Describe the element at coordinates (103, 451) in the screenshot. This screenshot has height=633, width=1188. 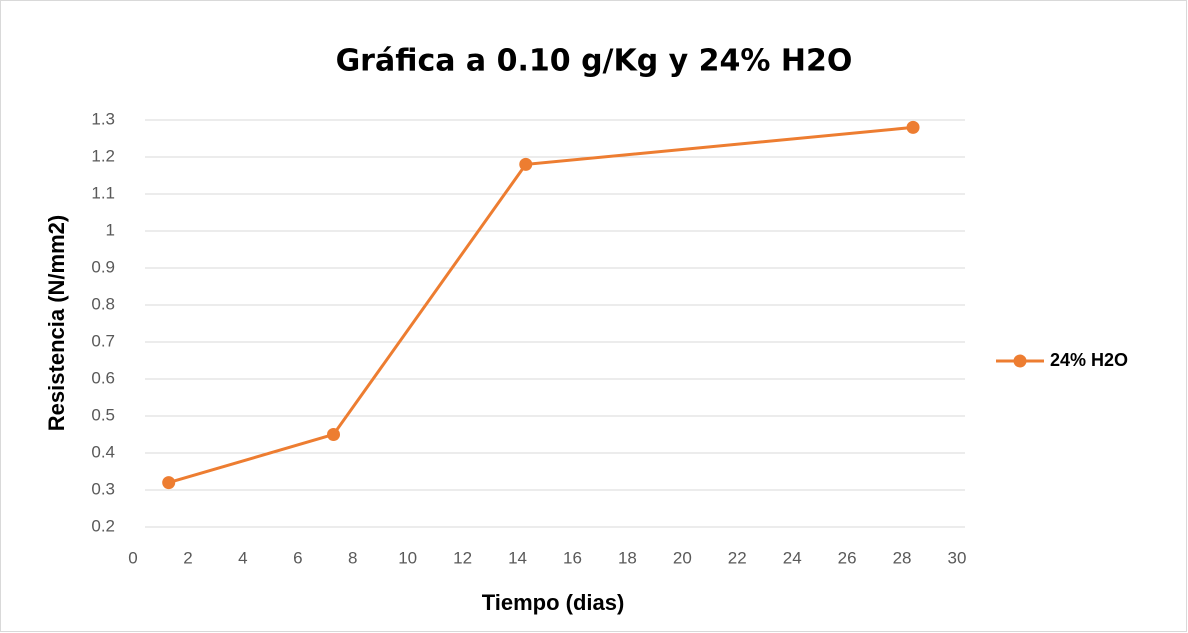
I see `y-tick-label: 0.4` at that location.